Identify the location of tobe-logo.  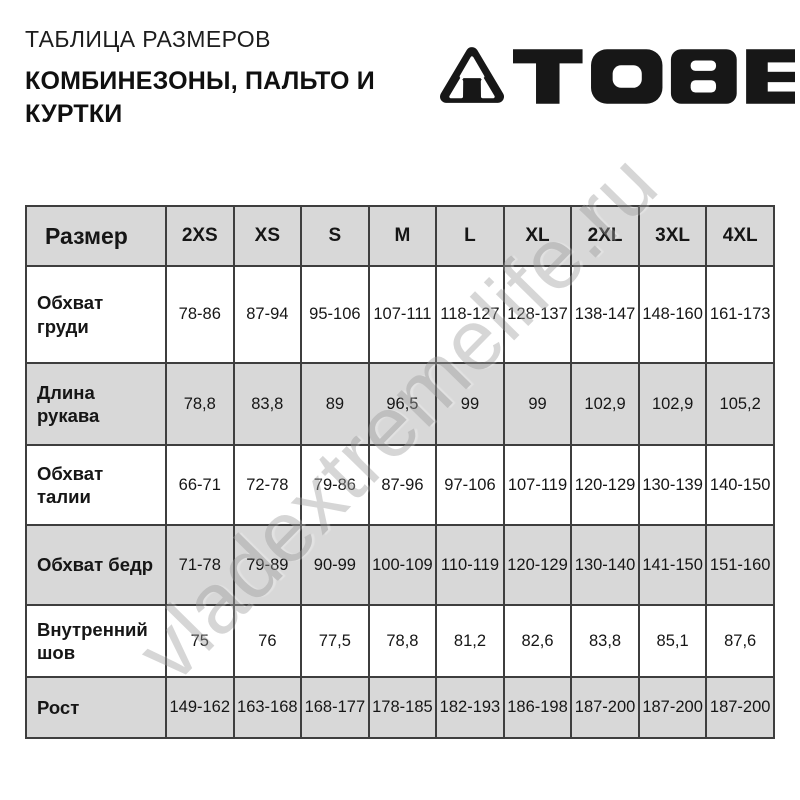
(617, 76).